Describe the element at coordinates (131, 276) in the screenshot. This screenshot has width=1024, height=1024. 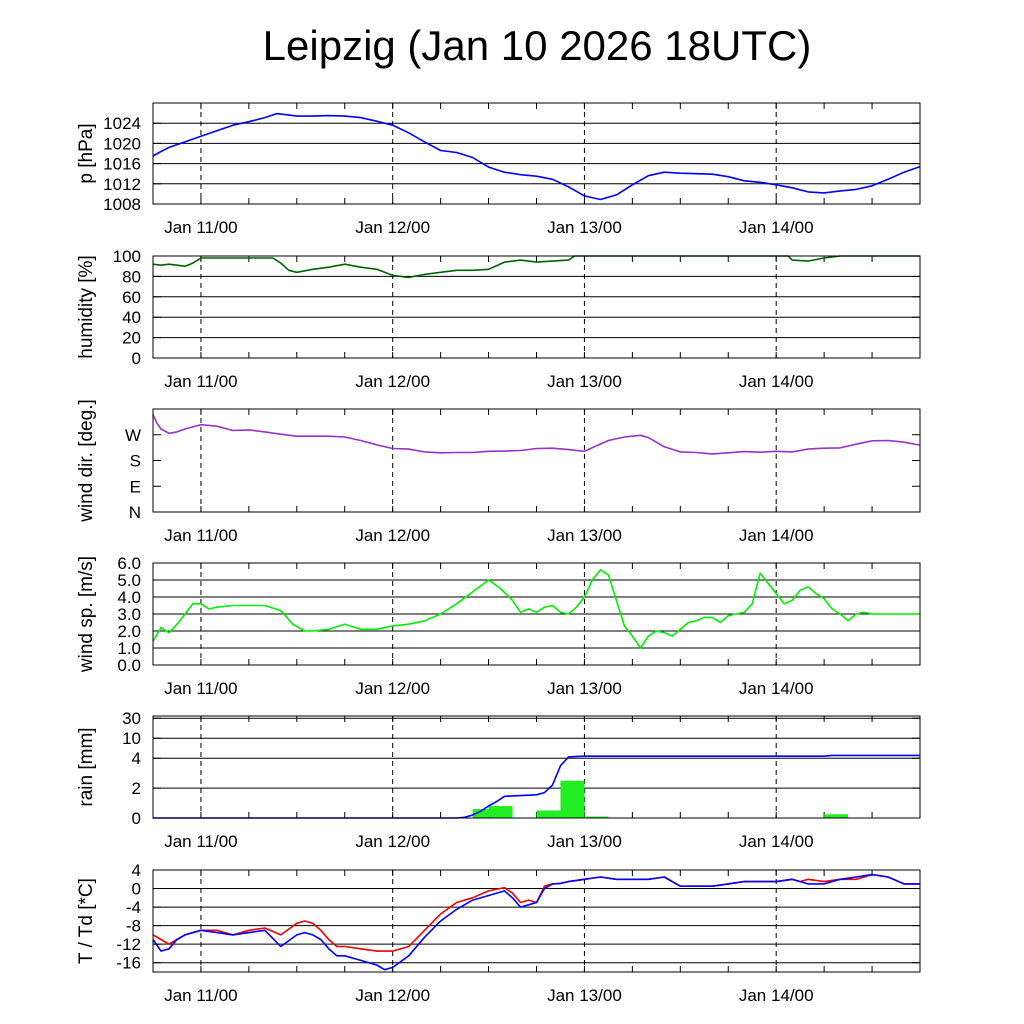
I see `y-tick-label: 80` at that location.